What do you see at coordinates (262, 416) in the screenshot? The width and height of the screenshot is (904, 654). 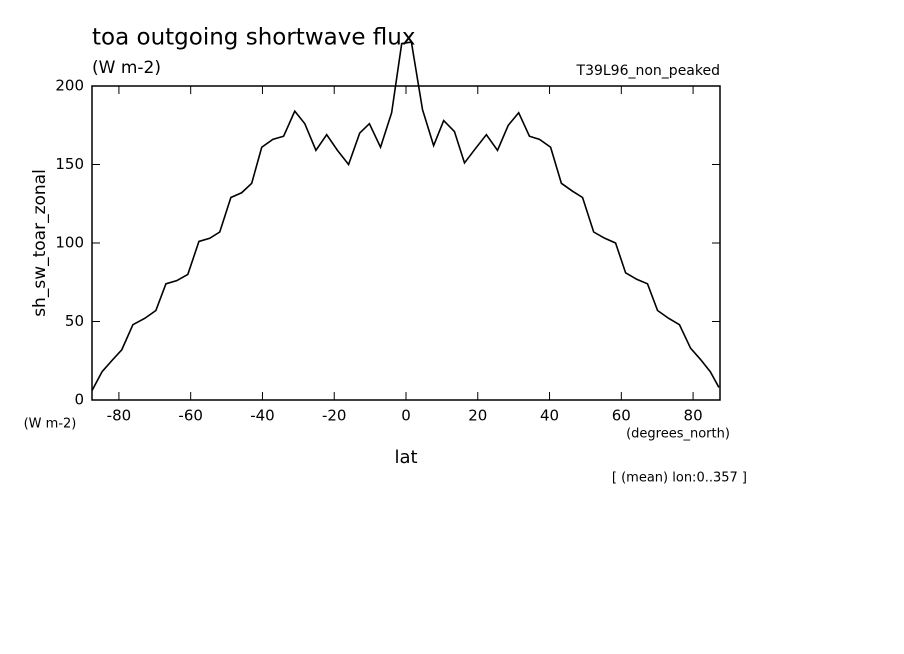 I see `x-tick-label: -40` at bounding box center [262, 416].